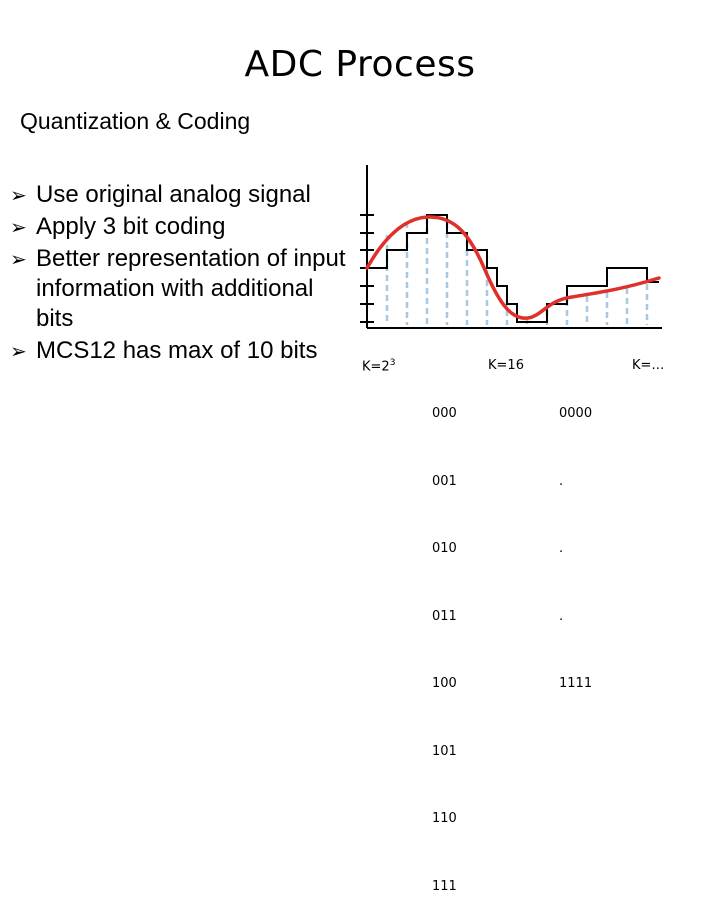 The width and height of the screenshot is (720, 921). What do you see at coordinates (164, 350) in the screenshot?
I see `bullet-item: ➢ MCS12 has max of 10 bits` at bounding box center [164, 350].